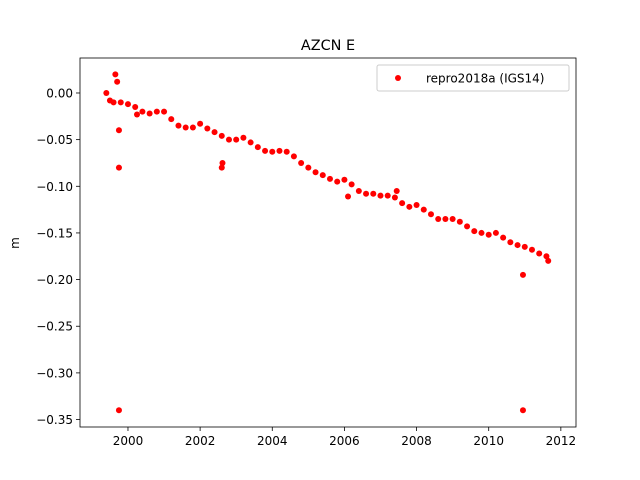  I want to click on legend-box, so click(473, 78).